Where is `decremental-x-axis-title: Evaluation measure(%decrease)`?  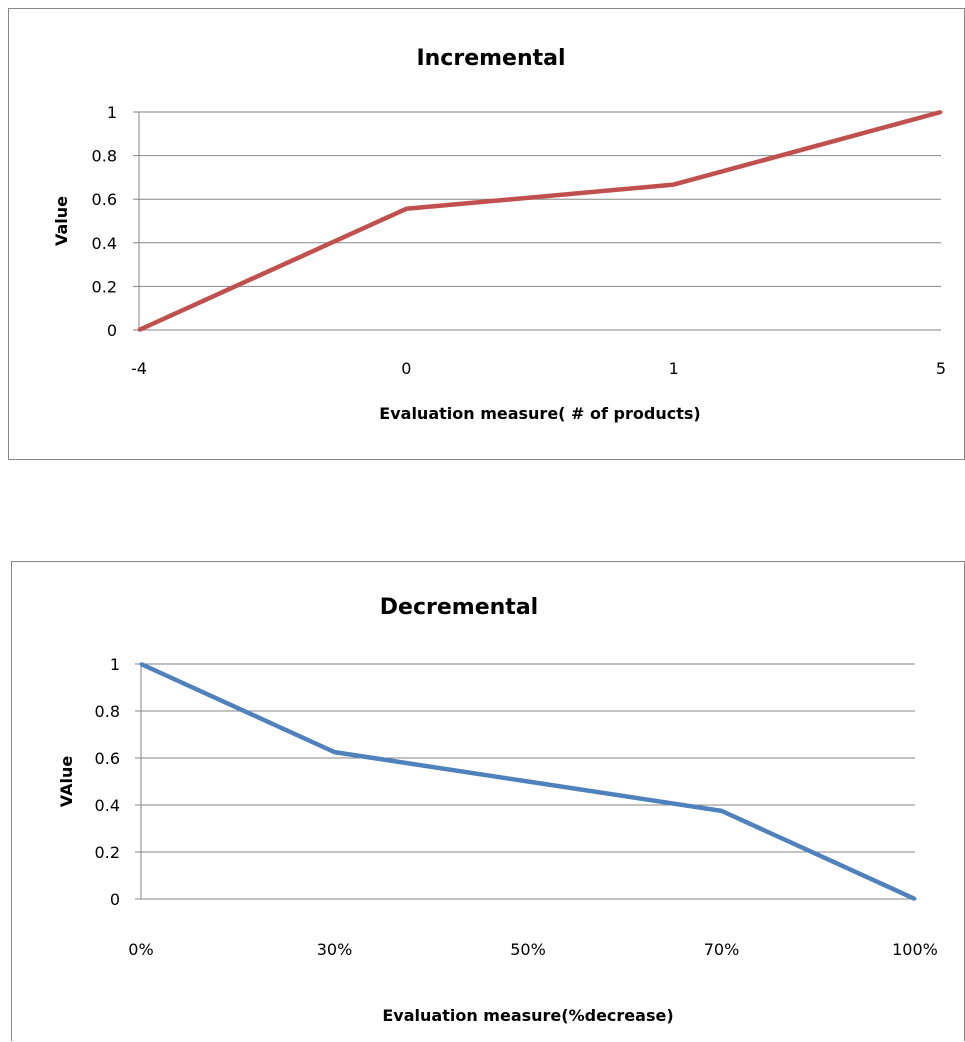
decremental-x-axis-title: Evaluation measure(%decrease) is located at coordinates (527, 1015).